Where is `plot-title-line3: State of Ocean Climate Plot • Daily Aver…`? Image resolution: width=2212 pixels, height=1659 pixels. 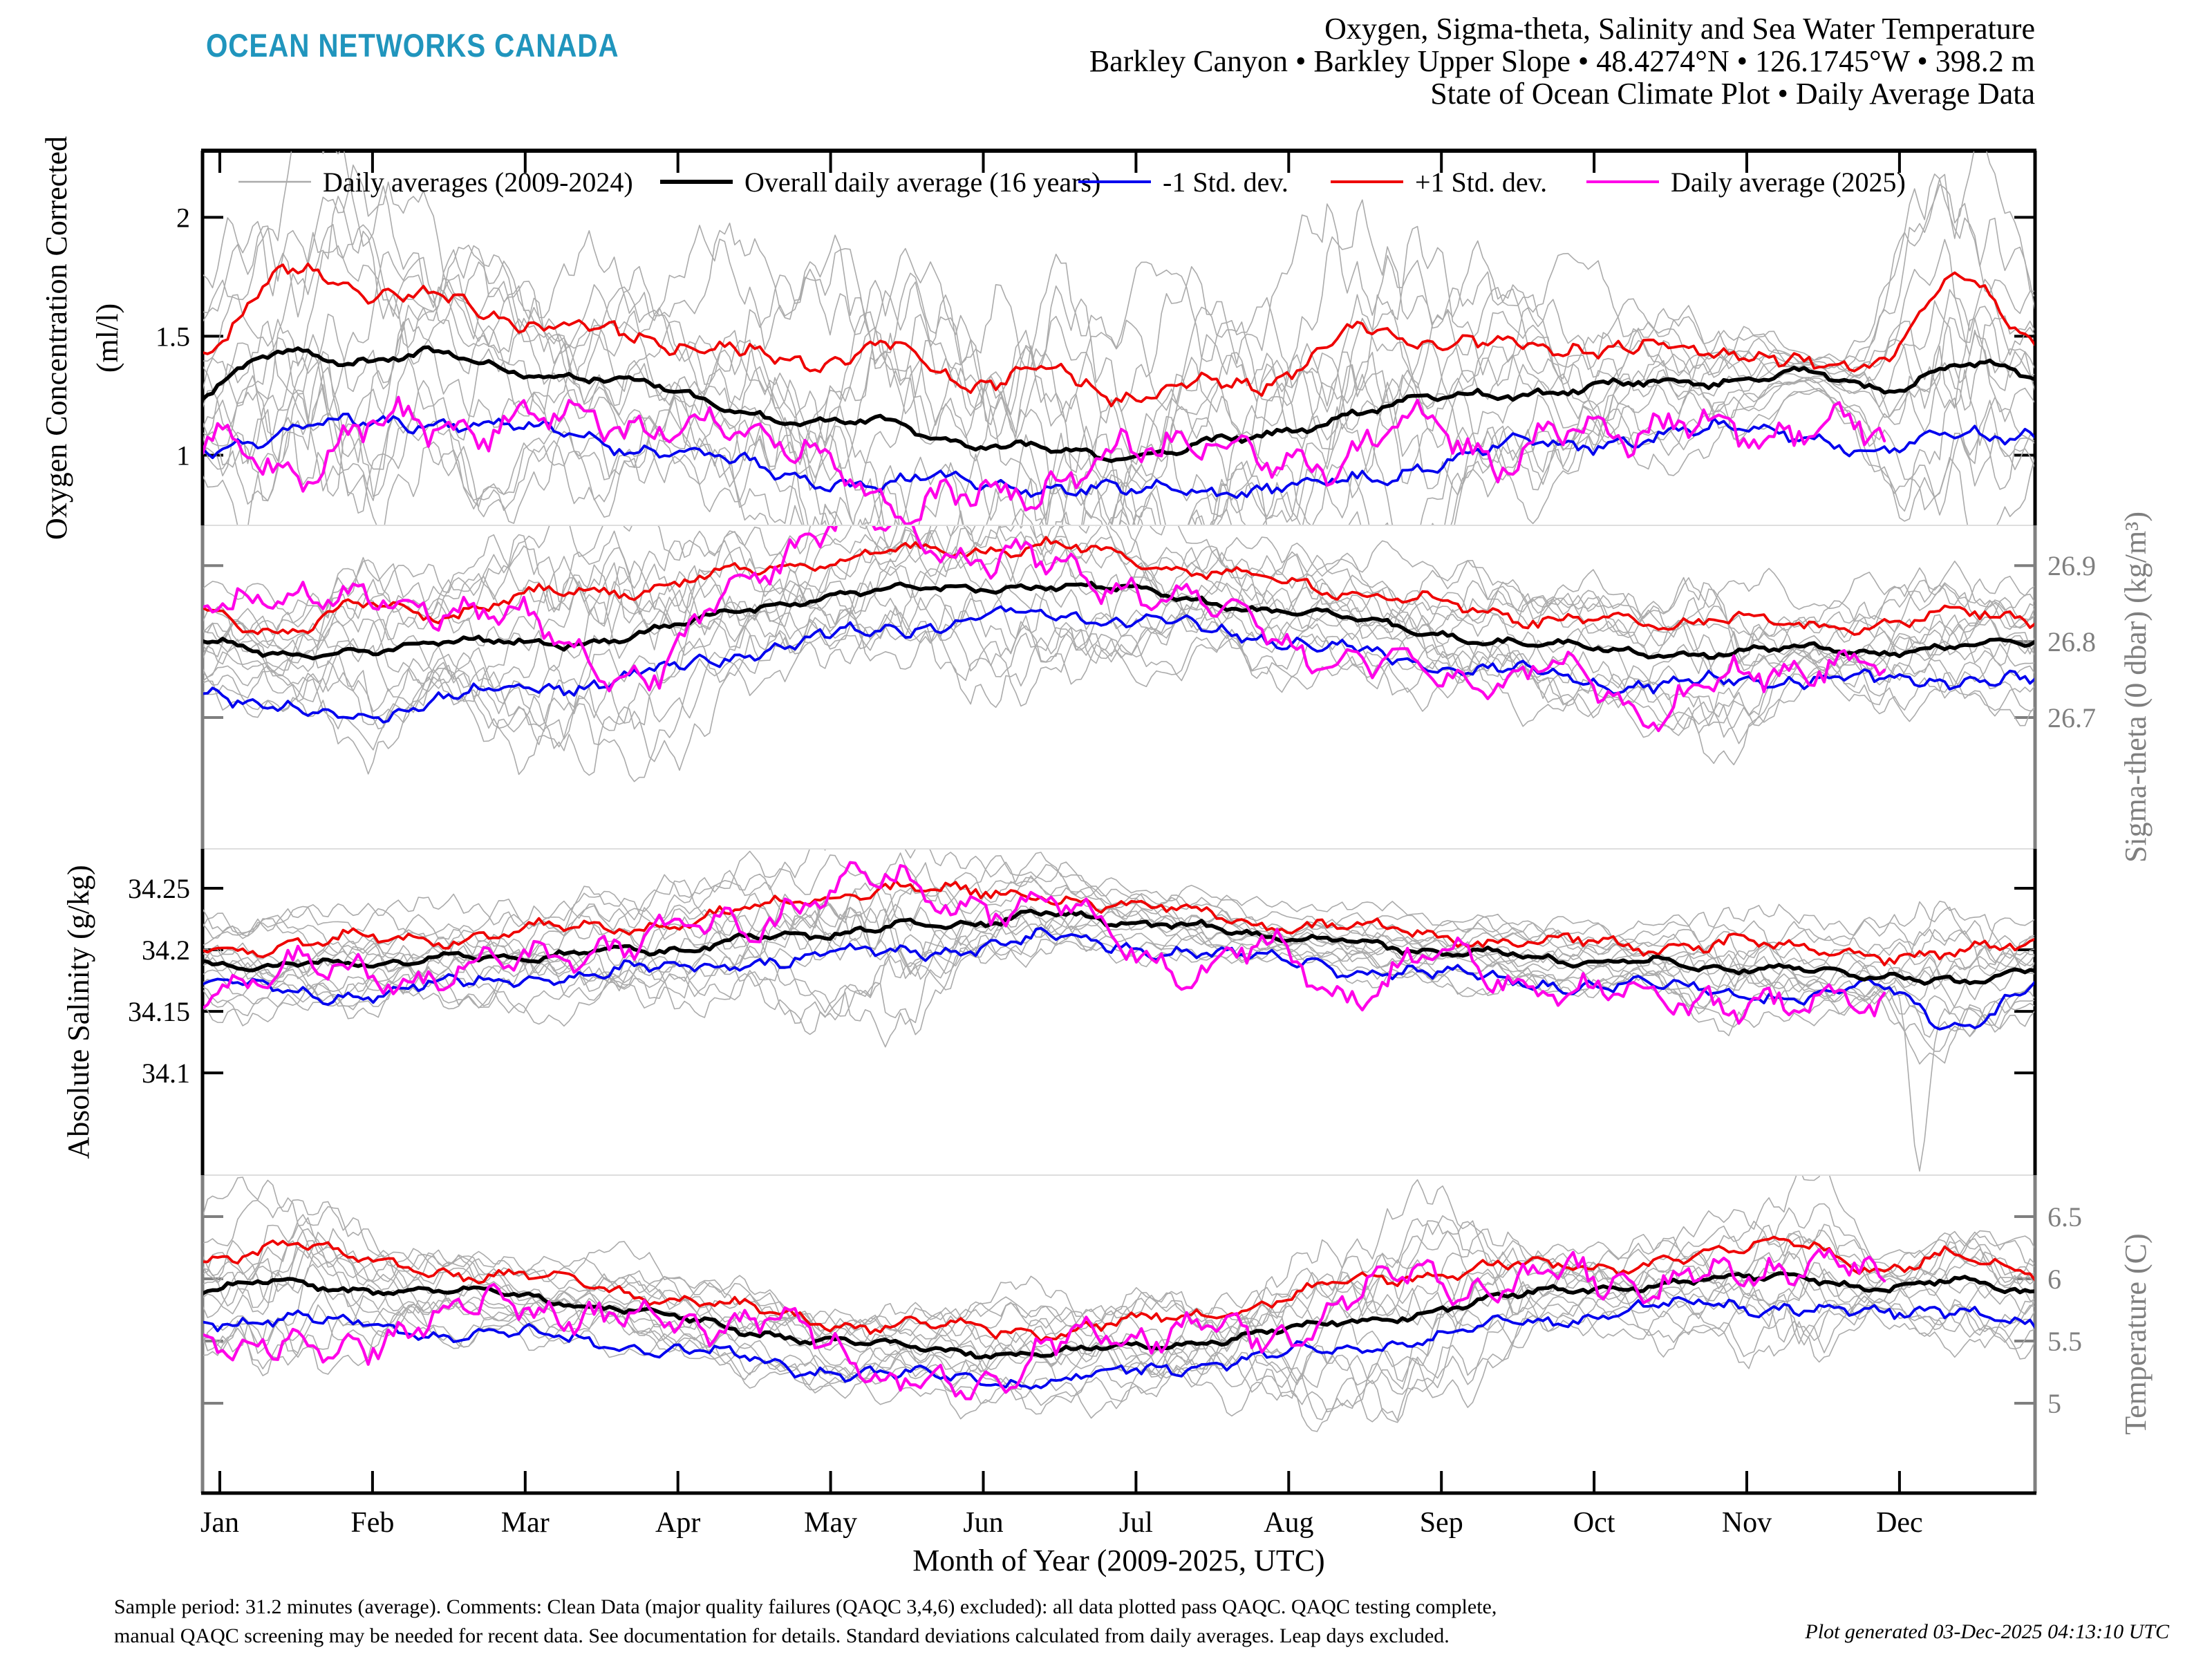
plot-title-line3: State of Ocean Climate Plot • Daily Aver… is located at coordinates (1732, 94).